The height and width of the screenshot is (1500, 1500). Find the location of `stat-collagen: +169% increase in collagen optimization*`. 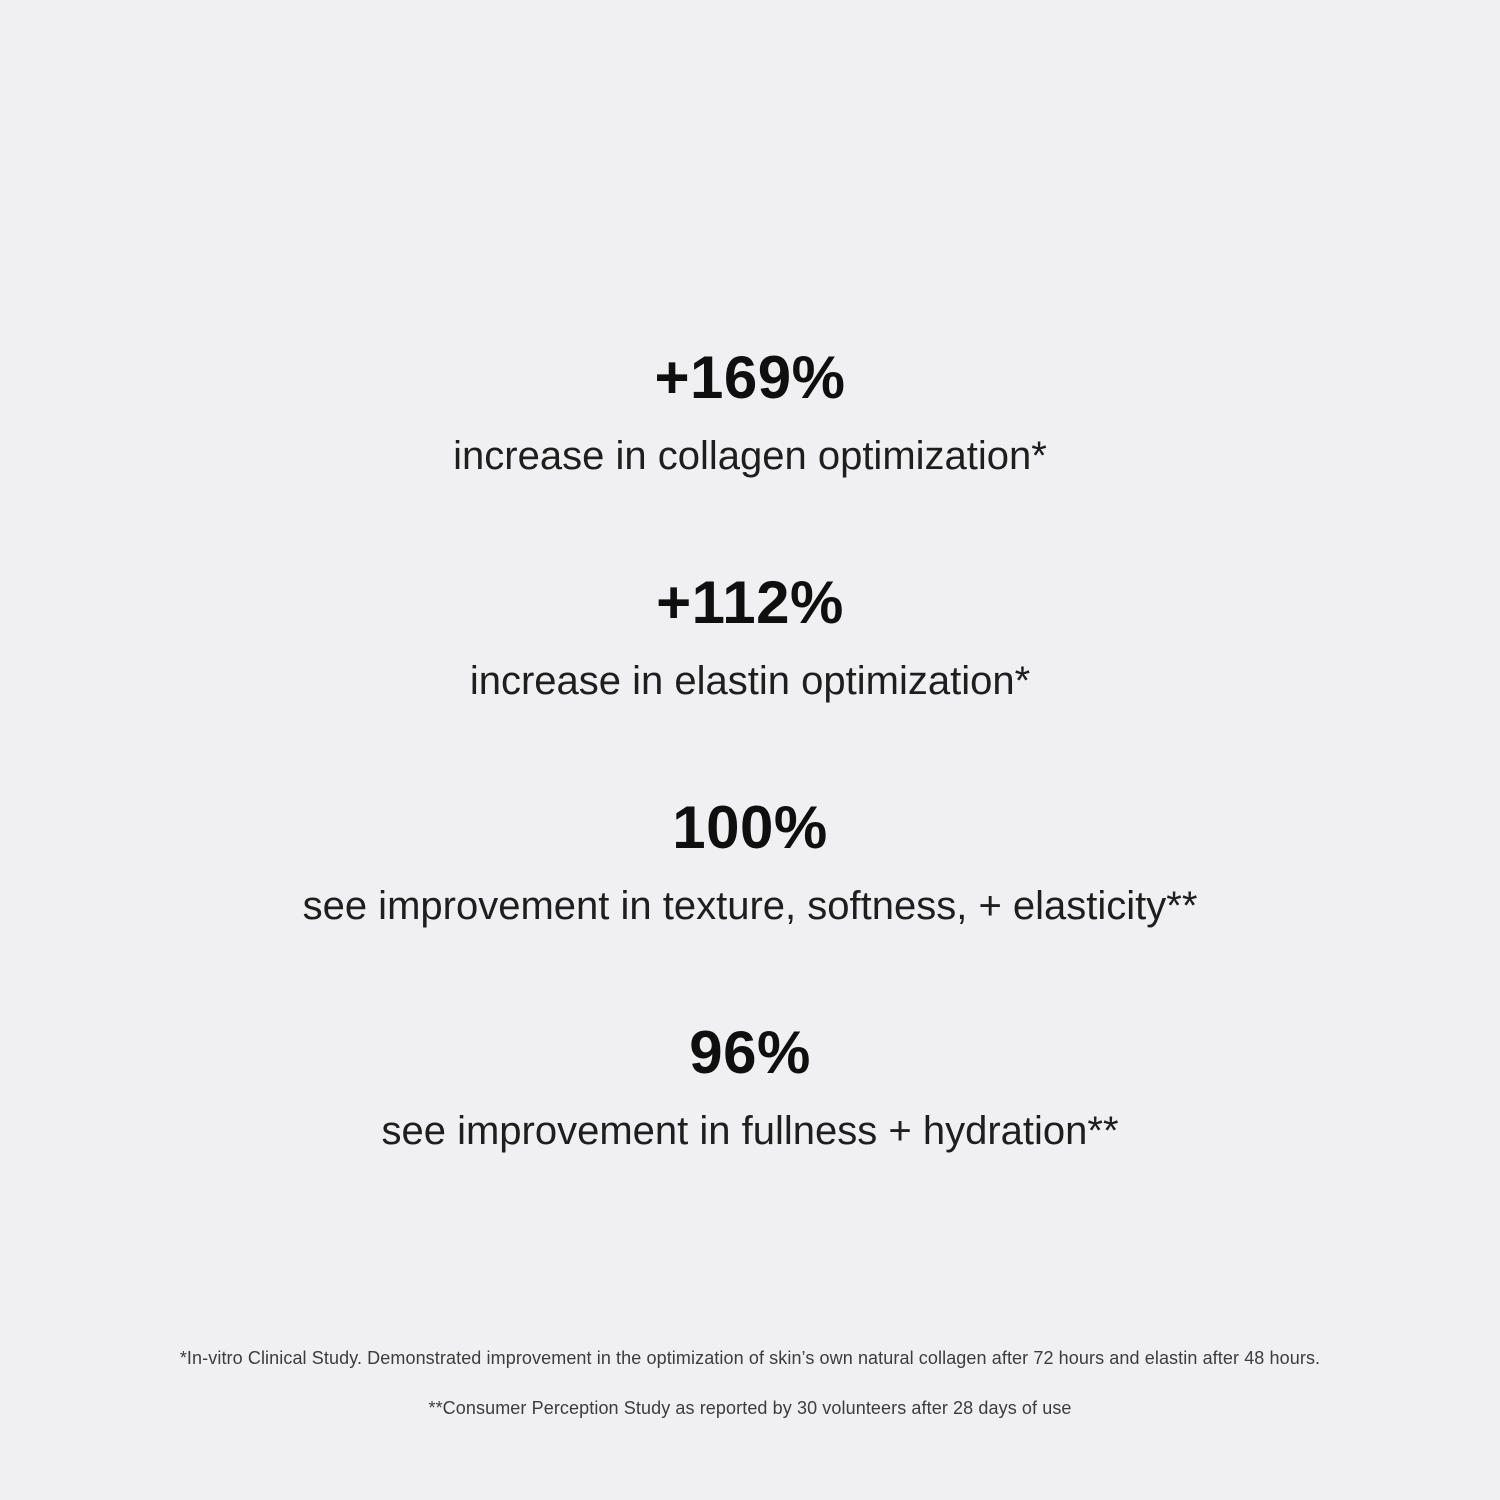

stat-collagen: +169% increase in collagen optimization* is located at coordinates (750, 411).